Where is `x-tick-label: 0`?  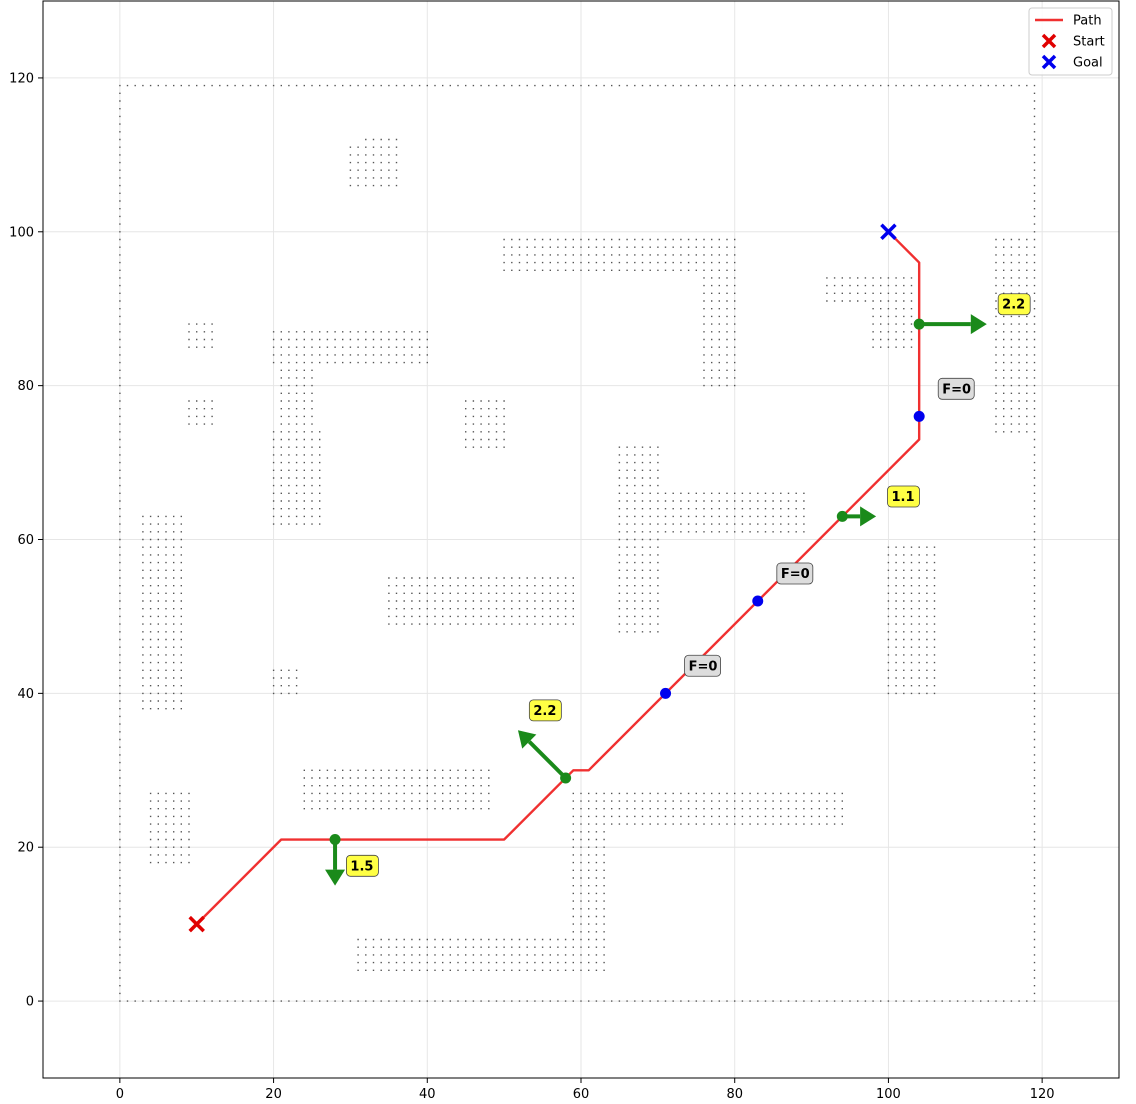 x-tick-label: 0 is located at coordinates (120, 1094).